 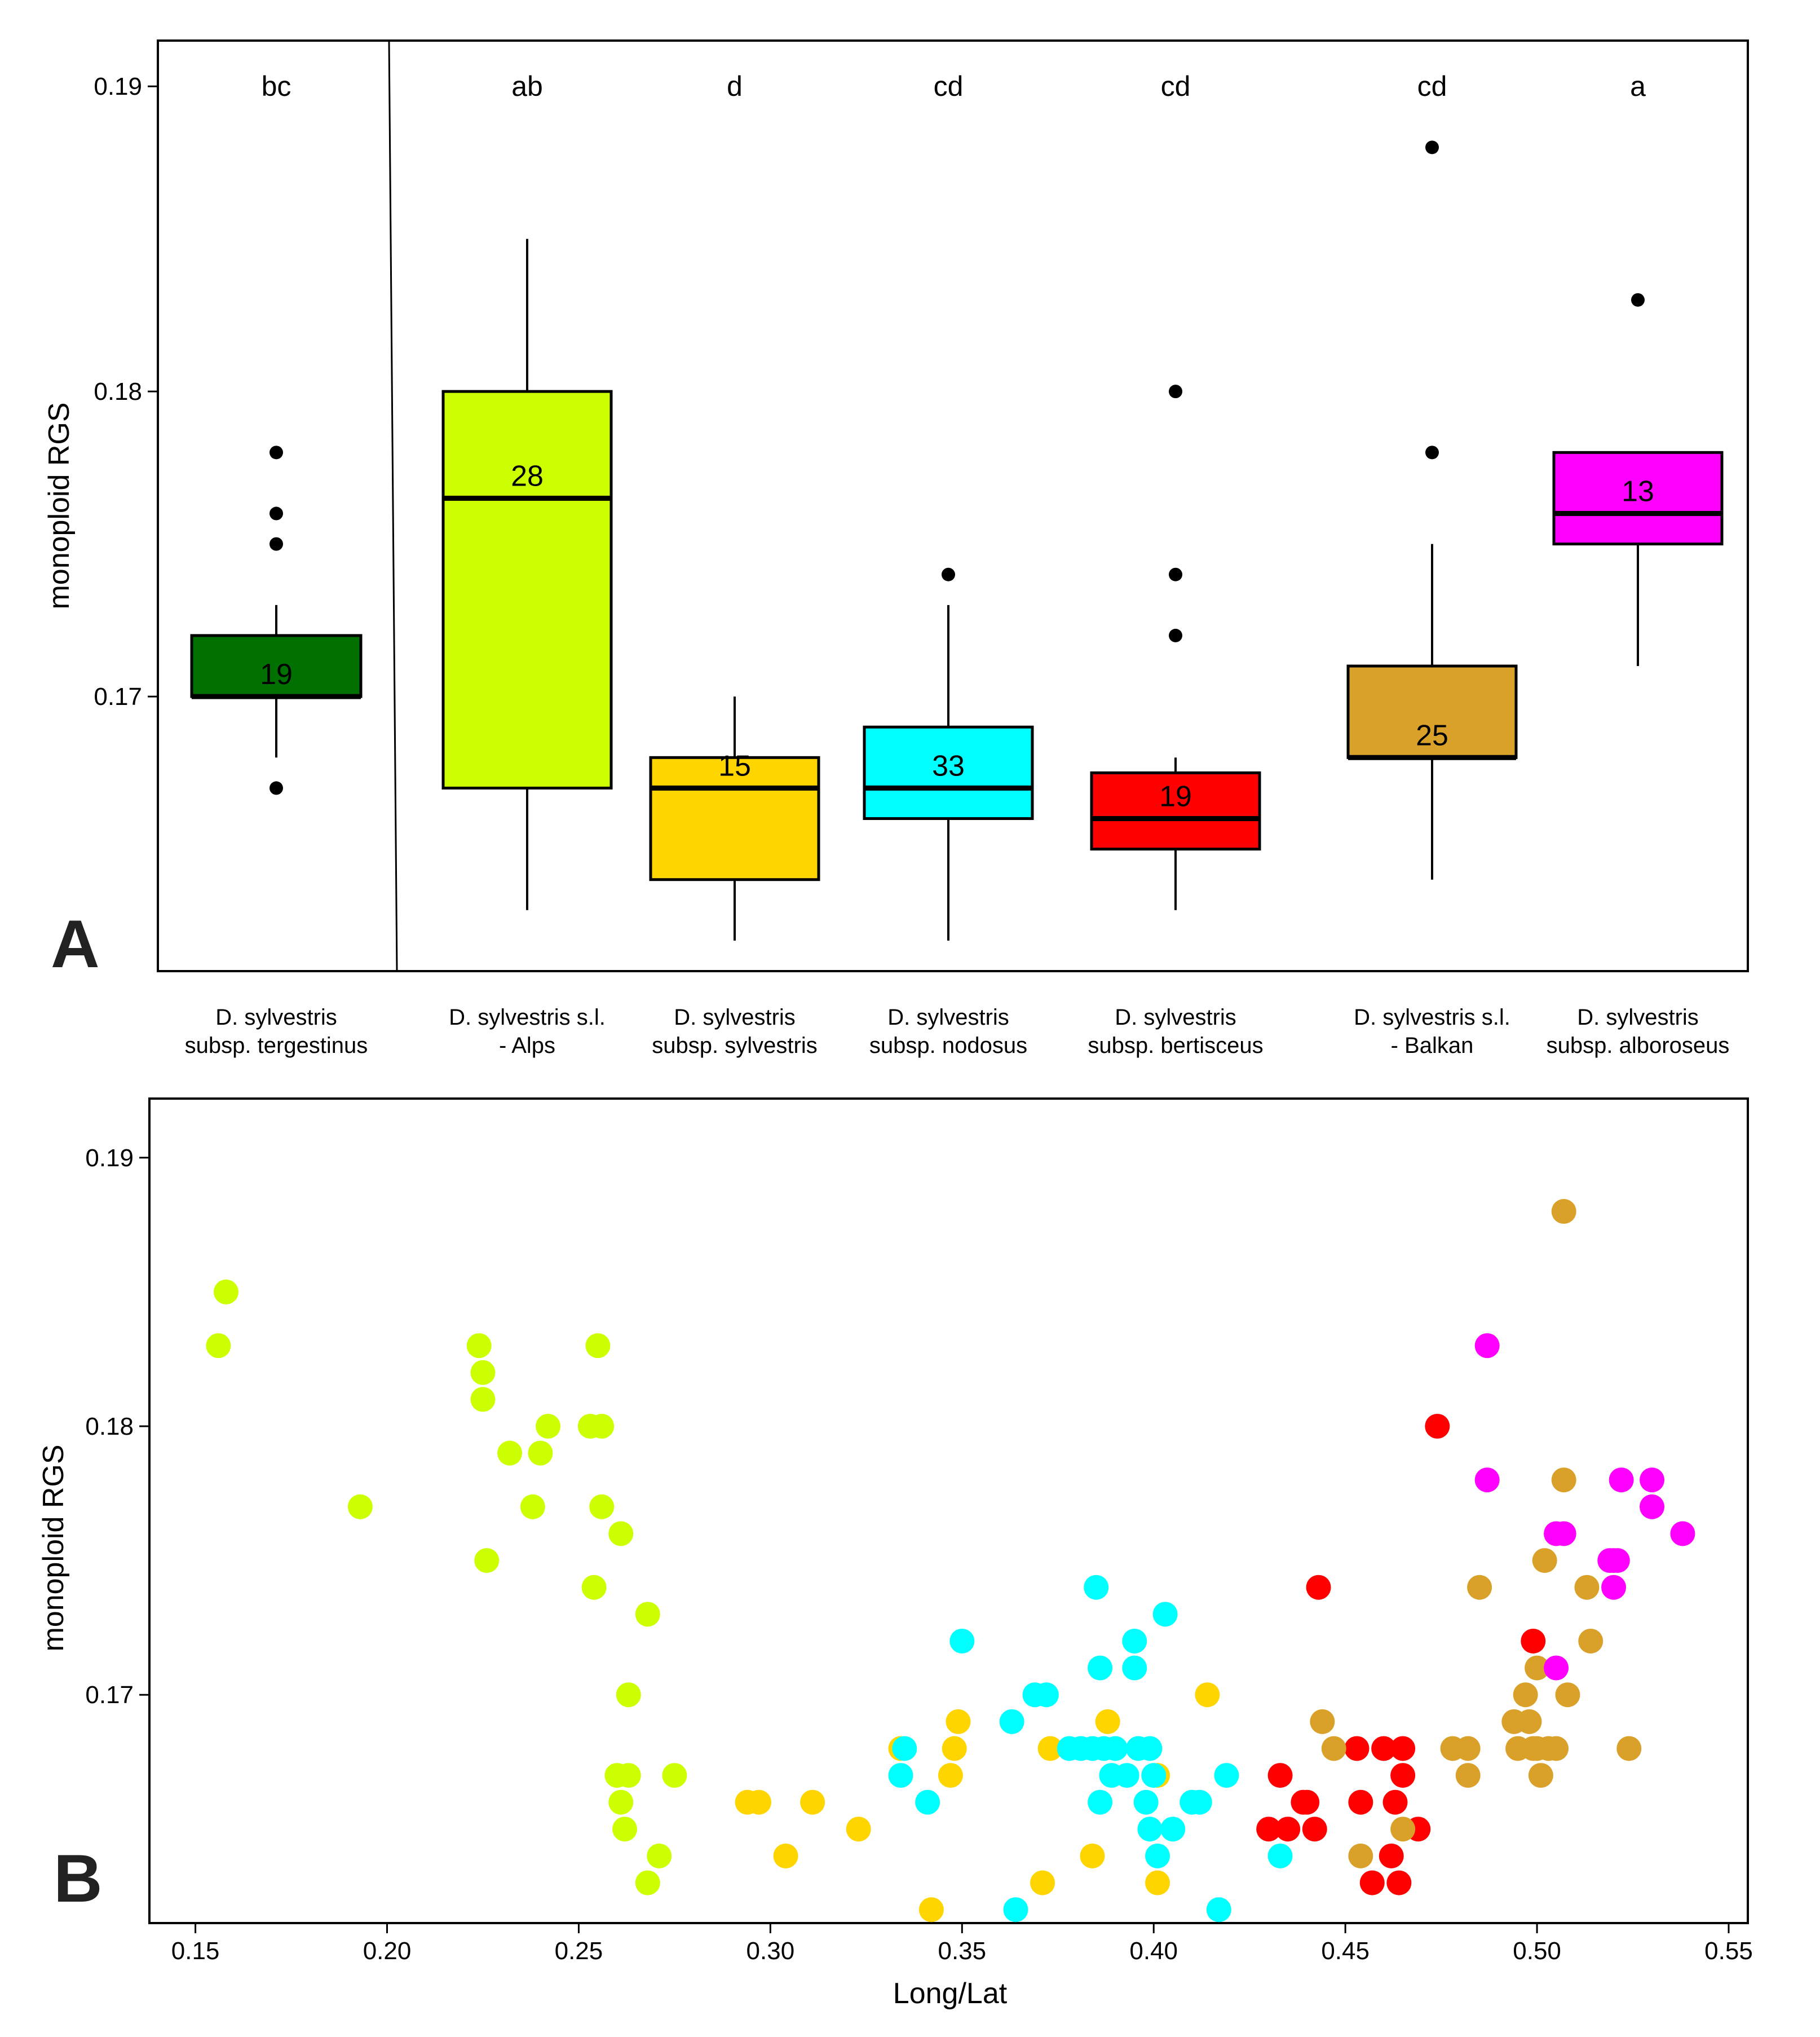 What do you see at coordinates (1432, 711) in the screenshot?
I see `box-balkan` at bounding box center [1432, 711].